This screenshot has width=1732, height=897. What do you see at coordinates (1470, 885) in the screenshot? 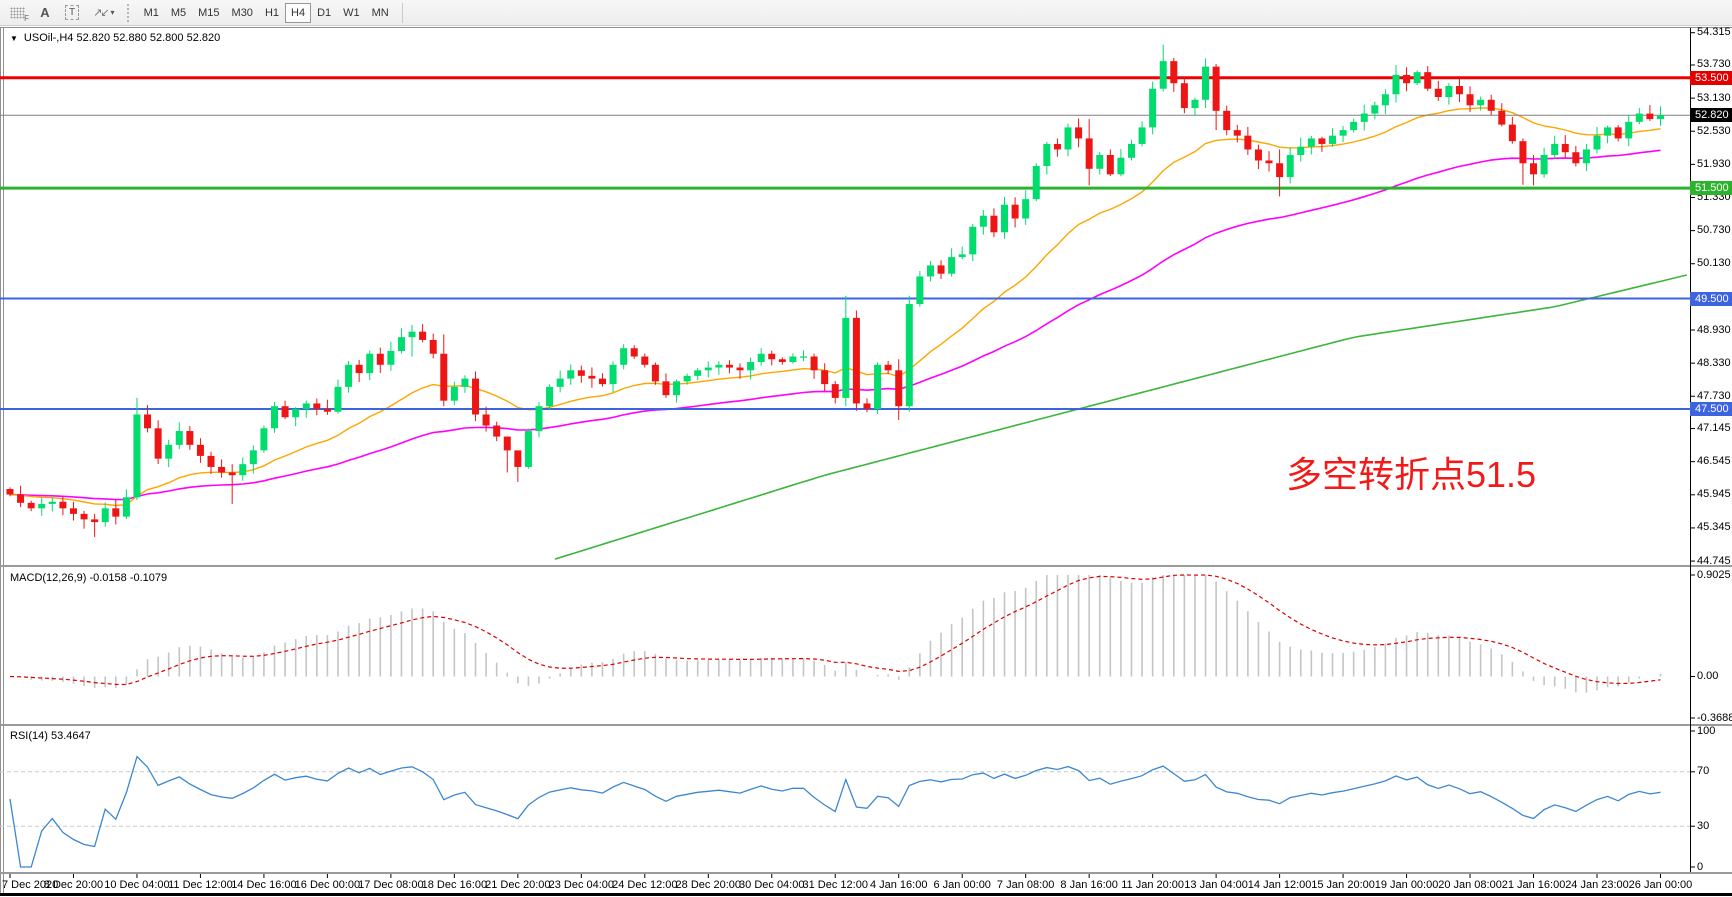
I see `time-axis-label: 20 Jan 08:00` at bounding box center [1470, 885].